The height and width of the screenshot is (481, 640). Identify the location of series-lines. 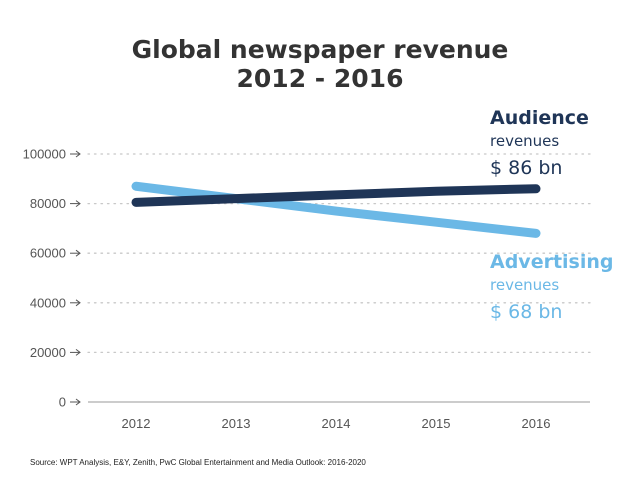
(336, 209).